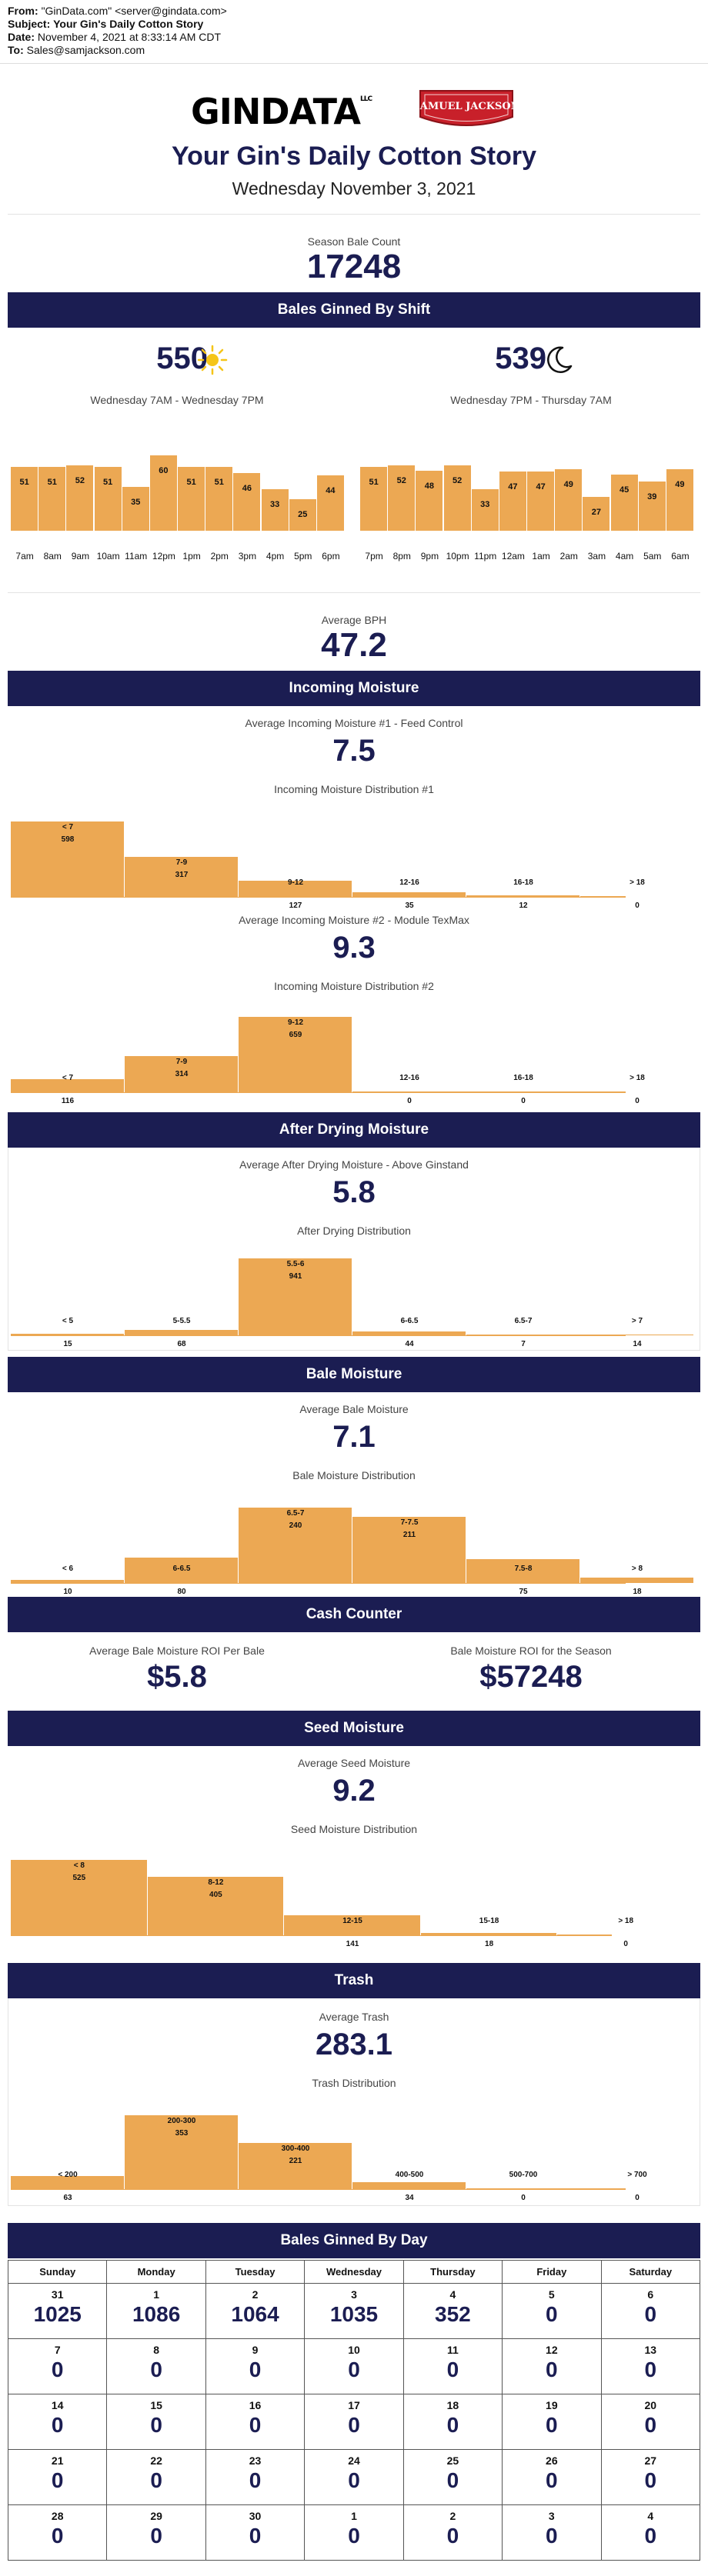 This screenshot has height=2576, width=708. What do you see at coordinates (303, 515) in the screenshot?
I see `day-shift-bar: 25` at bounding box center [303, 515].